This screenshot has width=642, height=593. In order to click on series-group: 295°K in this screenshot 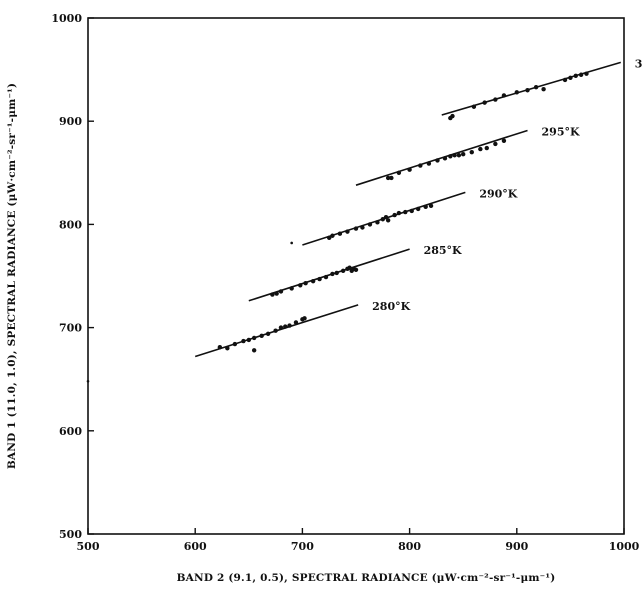, I will do `click(467, 155)`.